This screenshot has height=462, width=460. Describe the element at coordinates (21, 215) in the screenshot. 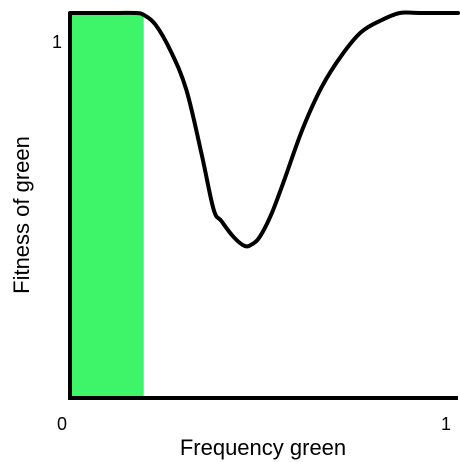

I see `y-axis-label: Fitness of green` at that location.